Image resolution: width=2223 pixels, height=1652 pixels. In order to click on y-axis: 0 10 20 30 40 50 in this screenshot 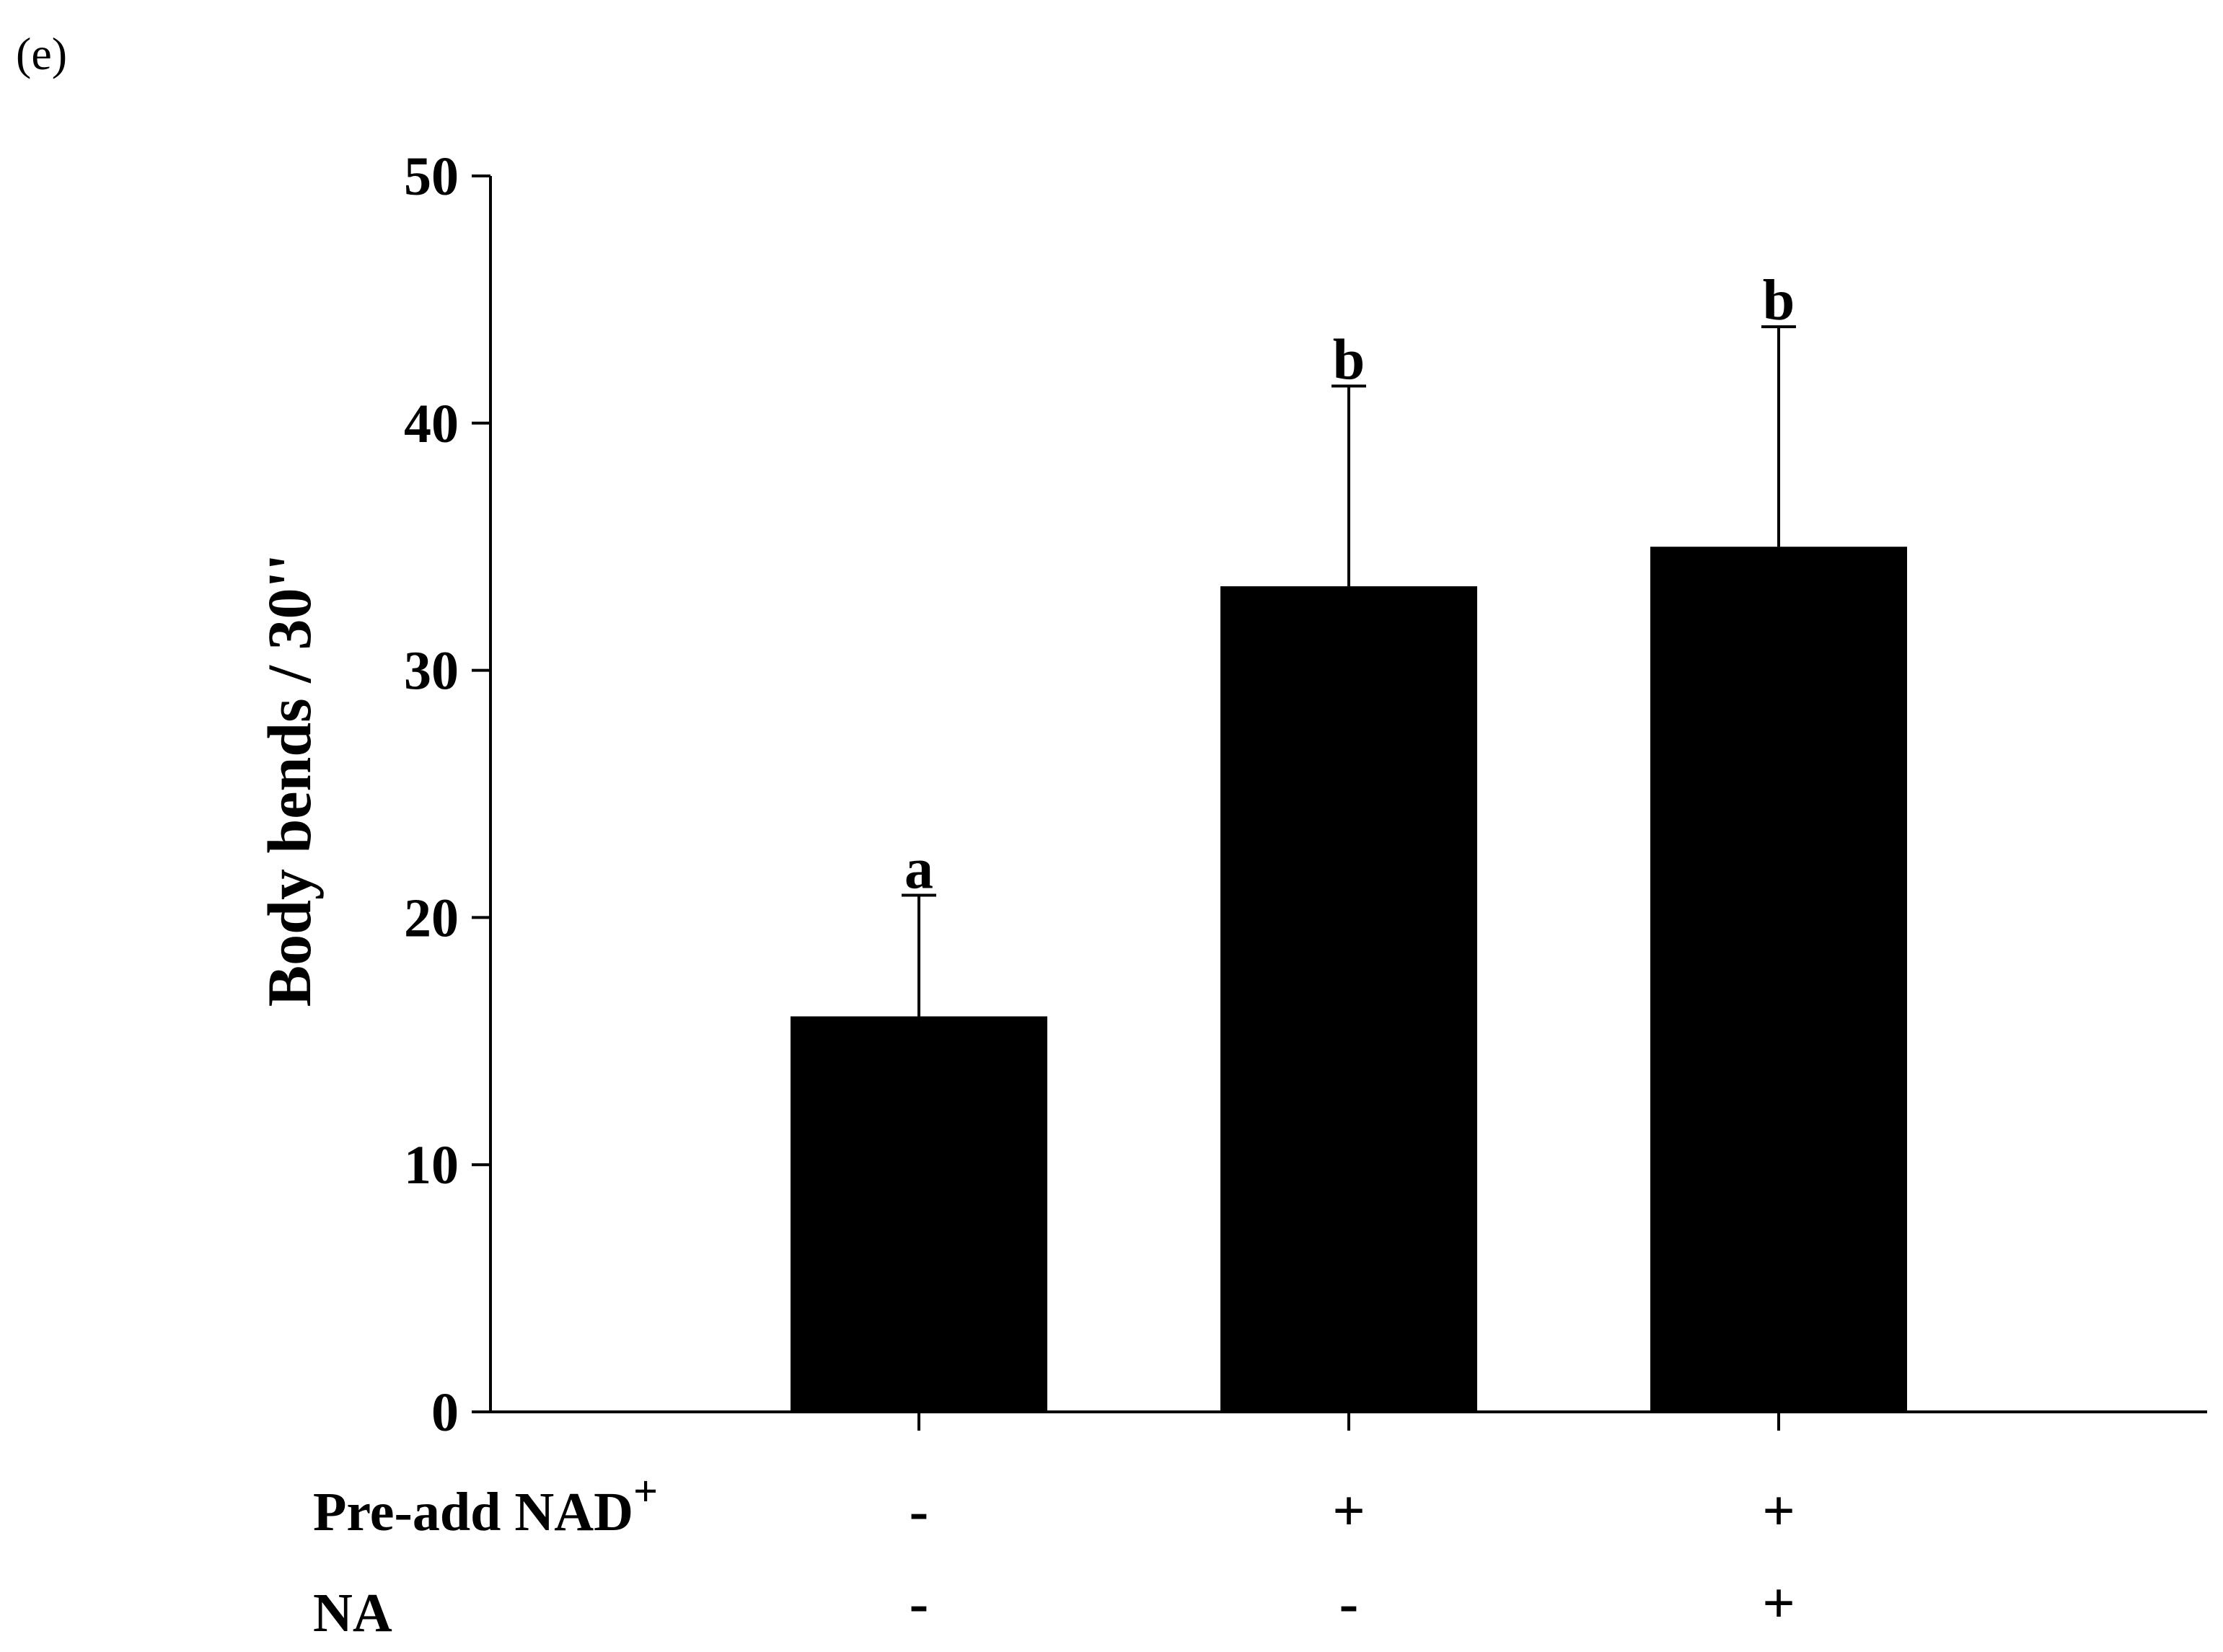, I will do `click(448, 794)`.